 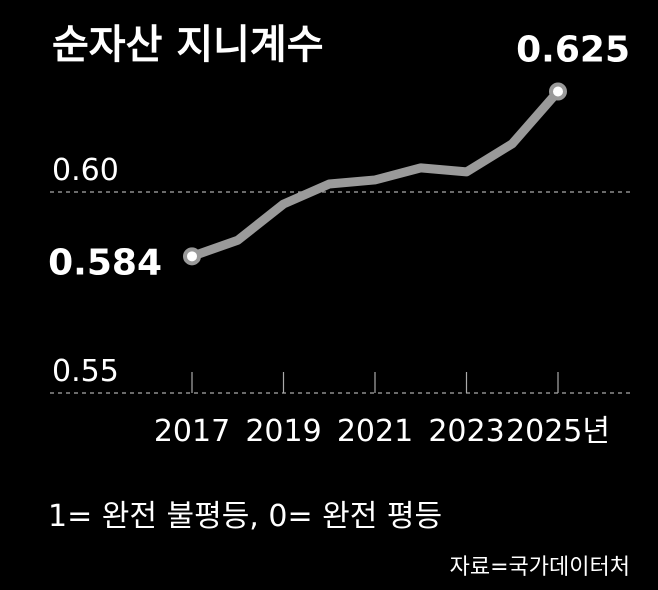 I want to click on value-label: 0.584, so click(x=105, y=262).